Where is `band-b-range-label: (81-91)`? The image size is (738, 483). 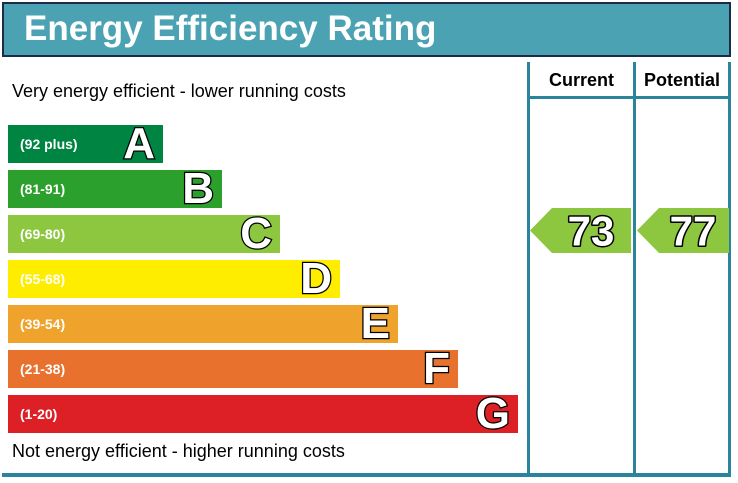
band-b-range-label: (81-91) is located at coordinates (43, 189).